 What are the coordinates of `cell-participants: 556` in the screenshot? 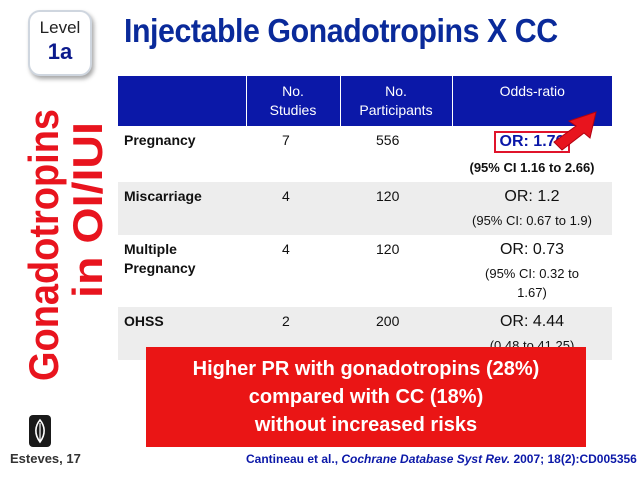 It's located at (396, 154).